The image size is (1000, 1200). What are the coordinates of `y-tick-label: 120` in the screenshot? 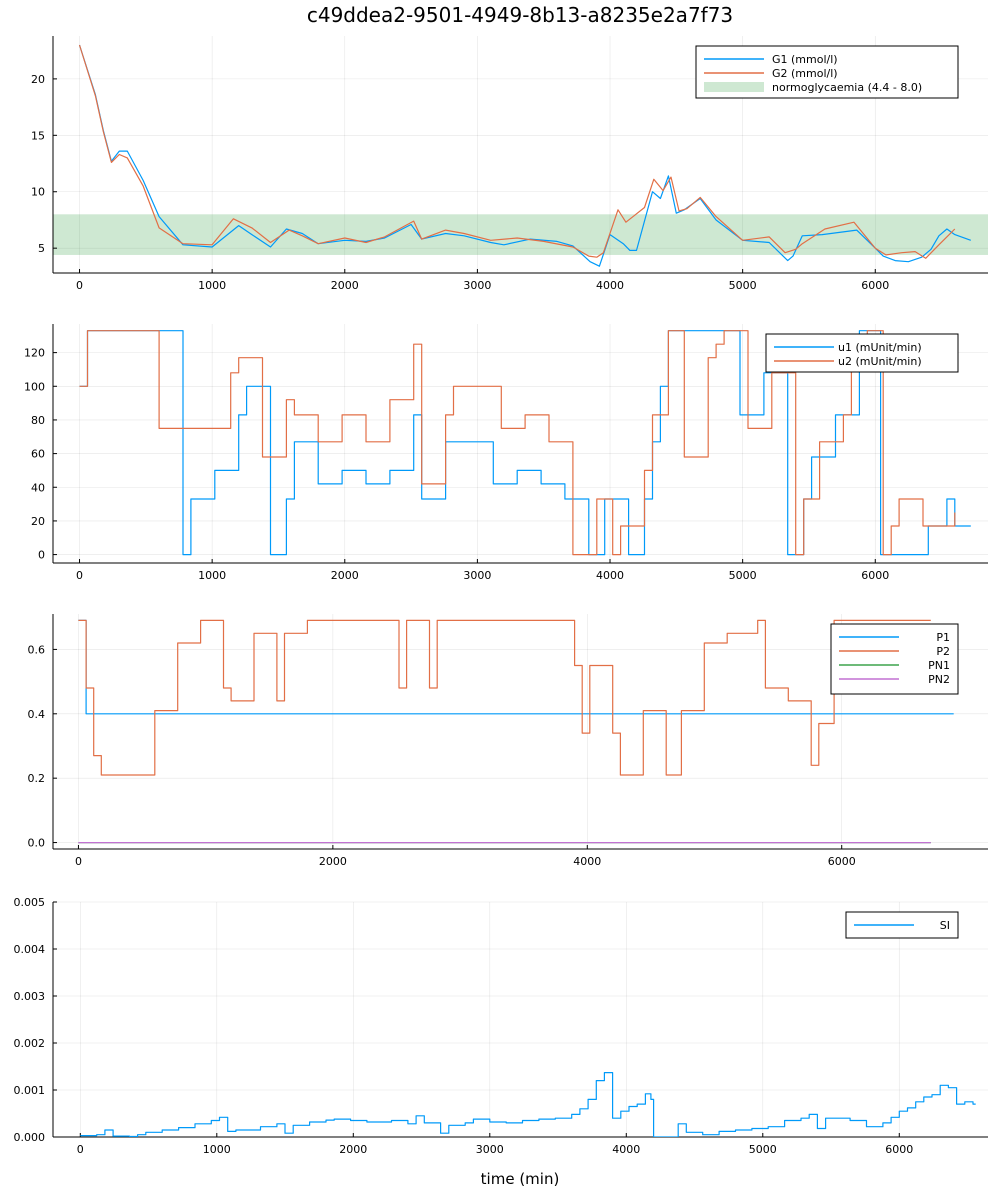 It's located at (34, 353).